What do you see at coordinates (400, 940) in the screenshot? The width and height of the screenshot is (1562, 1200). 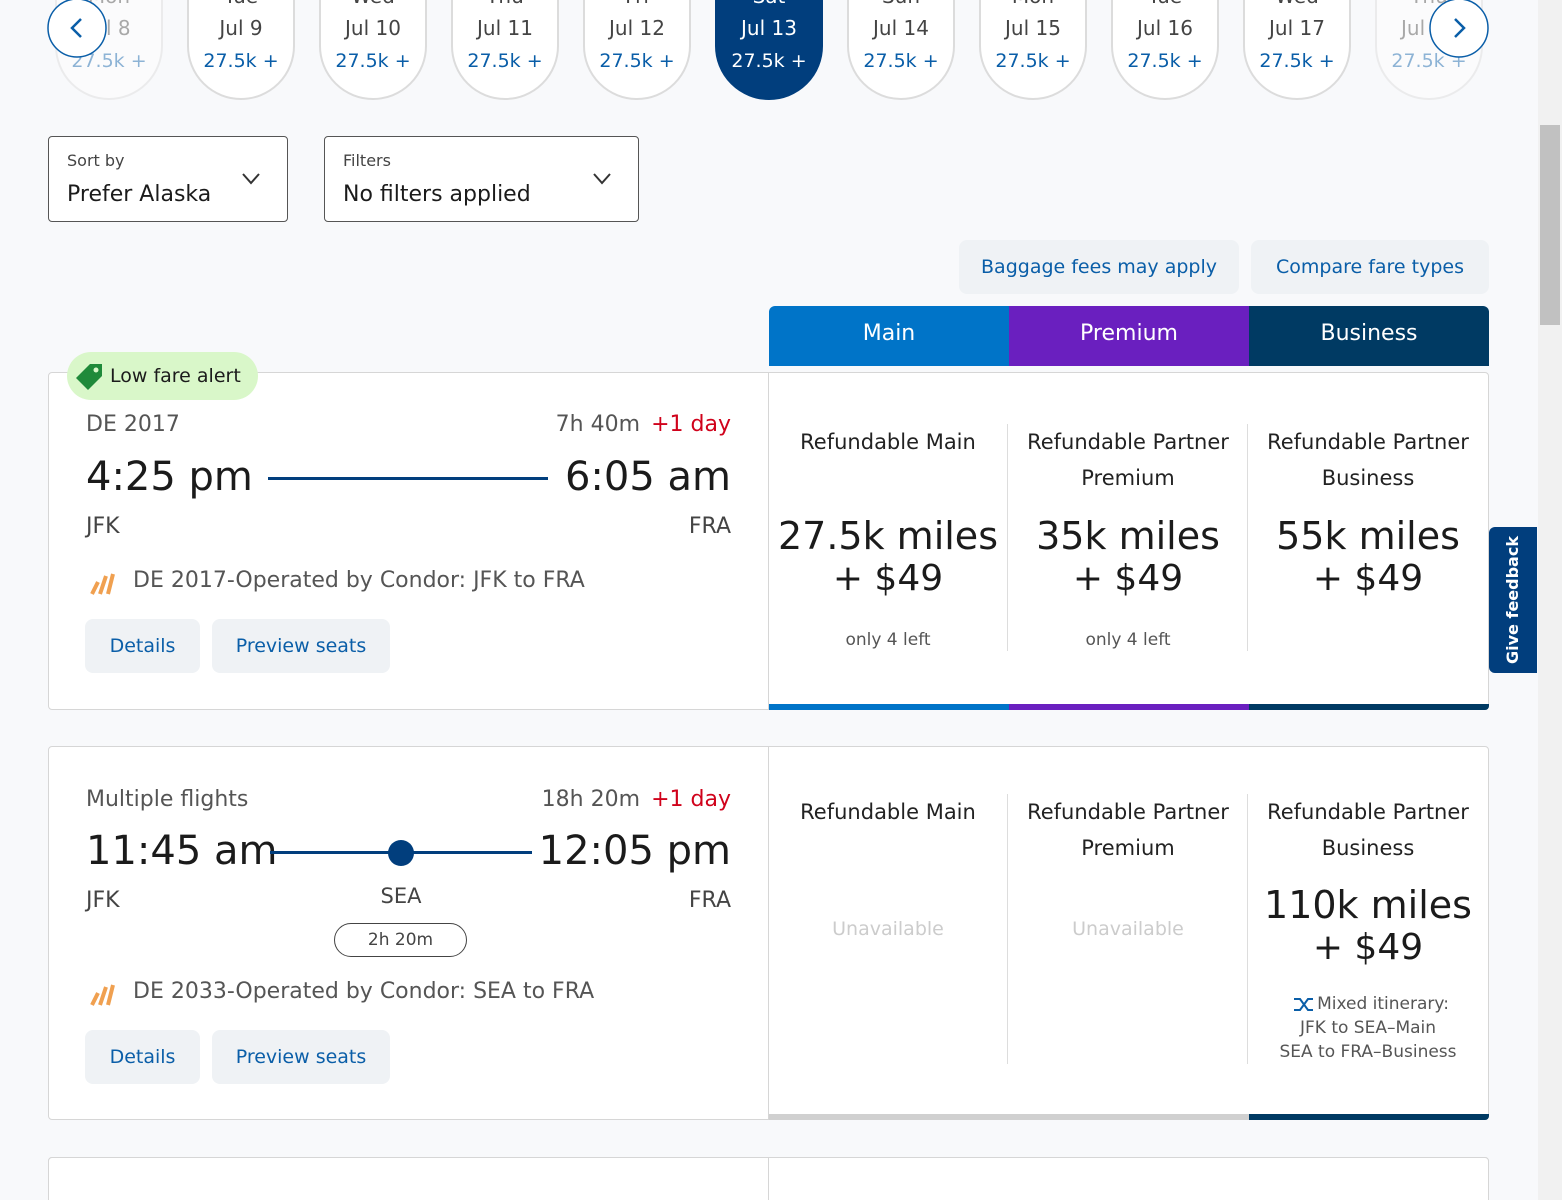 I see `layover: 2h 20m` at bounding box center [400, 940].